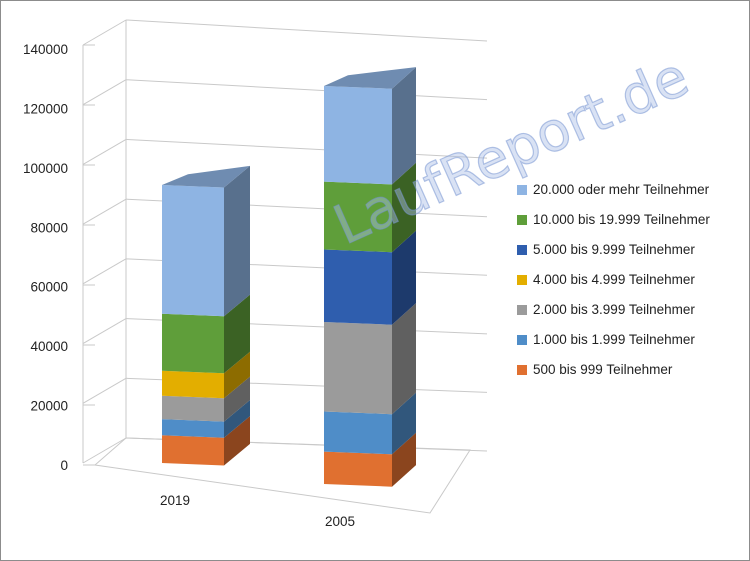 This screenshot has height=561, width=750. What do you see at coordinates (45, 108) in the screenshot?
I see `y-tick-label: 120000` at bounding box center [45, 108].